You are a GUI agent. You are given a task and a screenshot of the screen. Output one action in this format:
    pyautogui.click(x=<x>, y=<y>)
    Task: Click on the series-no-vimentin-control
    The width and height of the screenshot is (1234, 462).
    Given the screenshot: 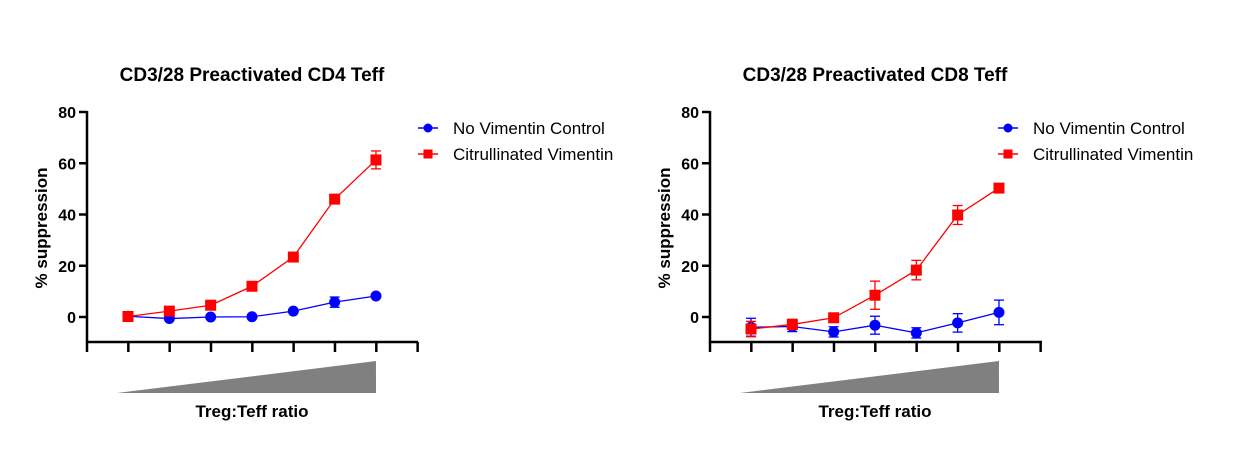 What is the action you would take?
    pyautogui.click(x=252, y=307)
    